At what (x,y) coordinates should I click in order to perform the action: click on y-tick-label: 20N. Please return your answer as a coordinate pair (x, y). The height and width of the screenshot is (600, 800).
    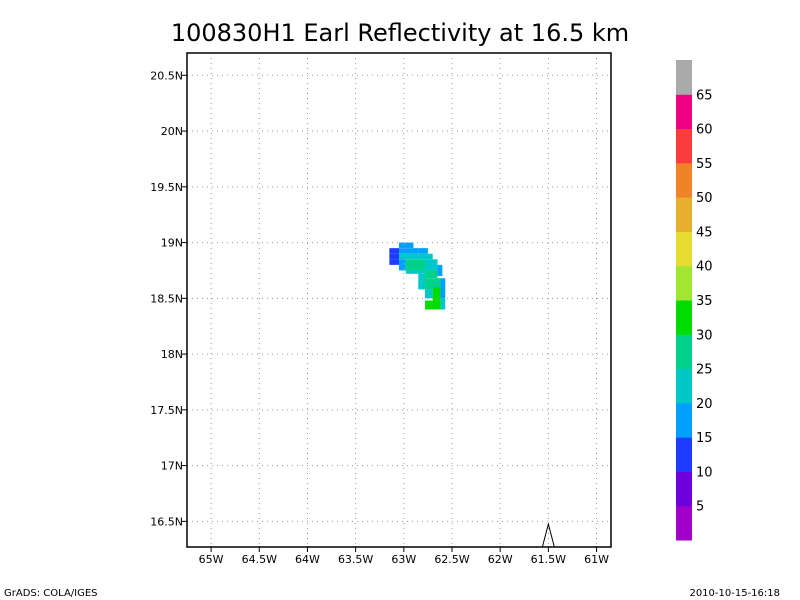
    Looking at the image, I should click on (172, 131).